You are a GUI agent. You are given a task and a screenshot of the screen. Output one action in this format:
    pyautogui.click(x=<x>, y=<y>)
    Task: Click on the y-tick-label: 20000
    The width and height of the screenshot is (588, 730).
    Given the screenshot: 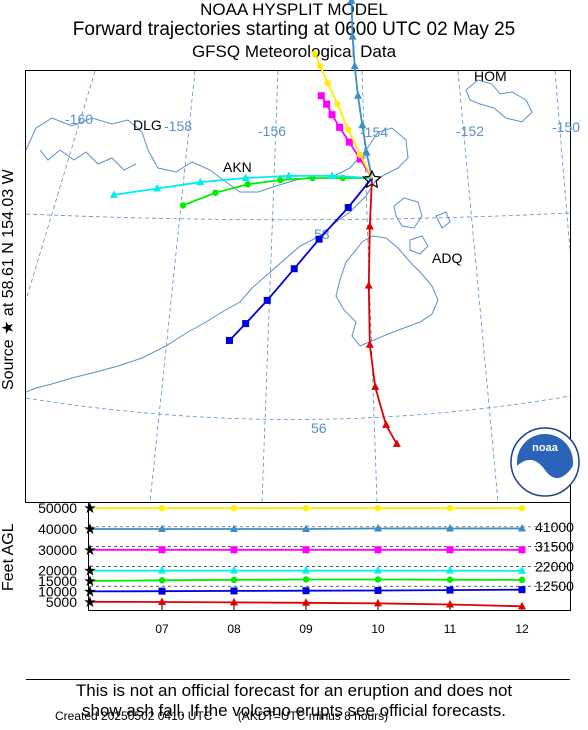 What is the action you would take?
    pyautogui.click(x=57, y=571)
    